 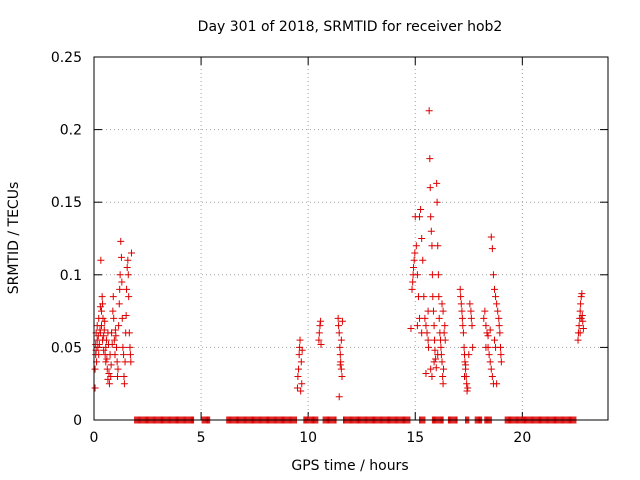 What do you see at coordinates (14, 238) in the screenshot?
I see `y-axis-label: SRMTID / TECUs` at bounding box center [14, 238].